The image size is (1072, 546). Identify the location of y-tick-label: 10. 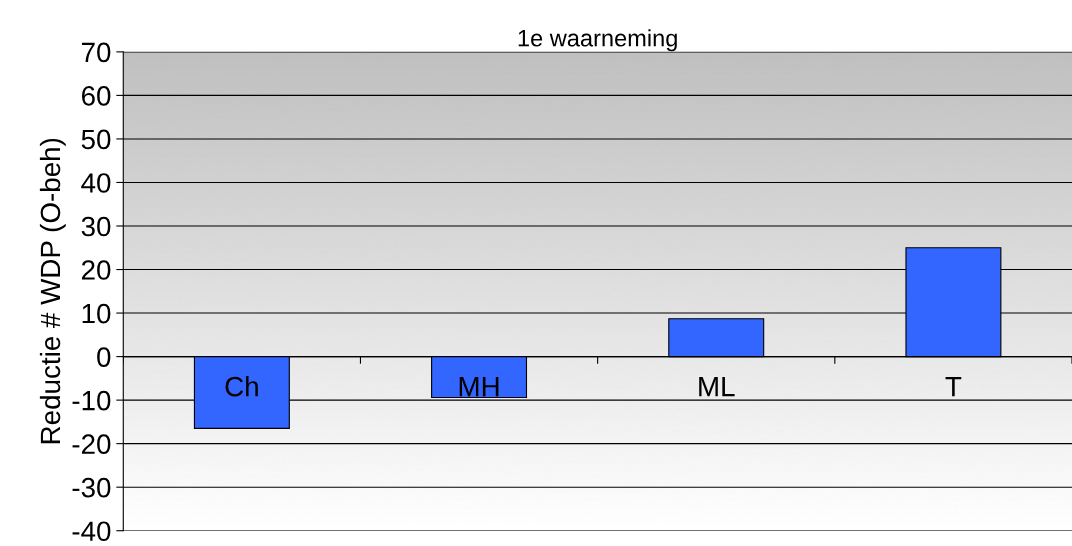
(96, 313).